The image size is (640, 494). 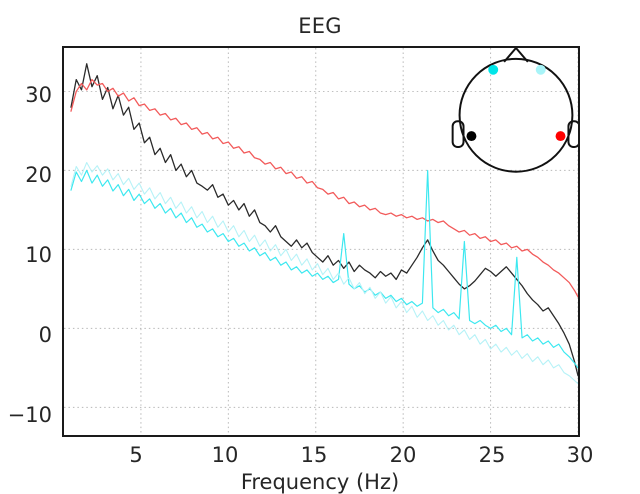 What do you see at coordinates (516, 115) in the screenshot?
I see `head-outline-icon` at bounding box center [516, 115].